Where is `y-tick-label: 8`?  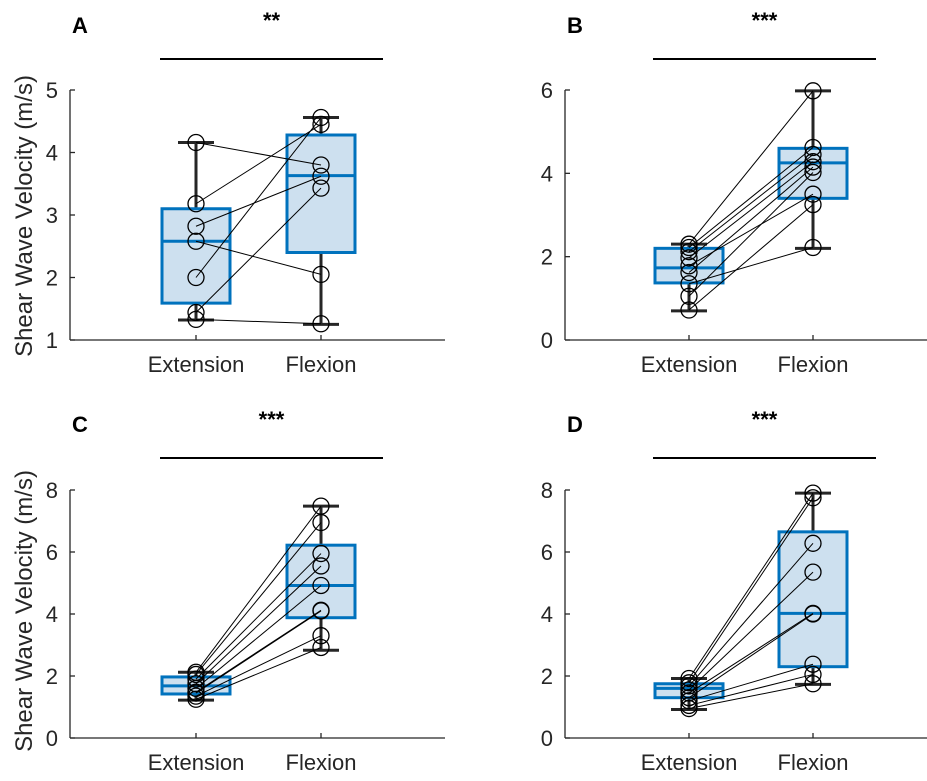
y-tick-label: 8 is located at coordinates (52, 490).